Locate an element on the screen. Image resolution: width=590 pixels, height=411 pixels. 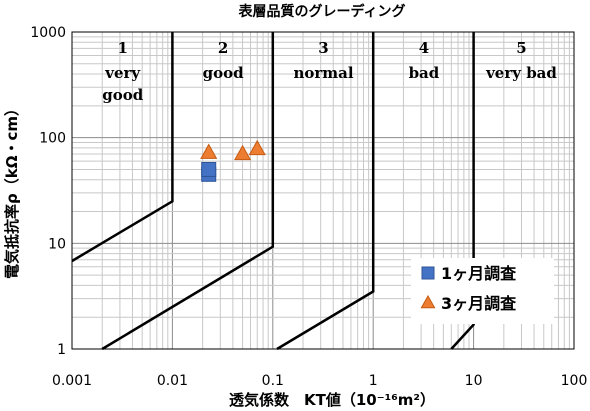
x-tick-label: 0.01 is located at coordinates (172, 381).